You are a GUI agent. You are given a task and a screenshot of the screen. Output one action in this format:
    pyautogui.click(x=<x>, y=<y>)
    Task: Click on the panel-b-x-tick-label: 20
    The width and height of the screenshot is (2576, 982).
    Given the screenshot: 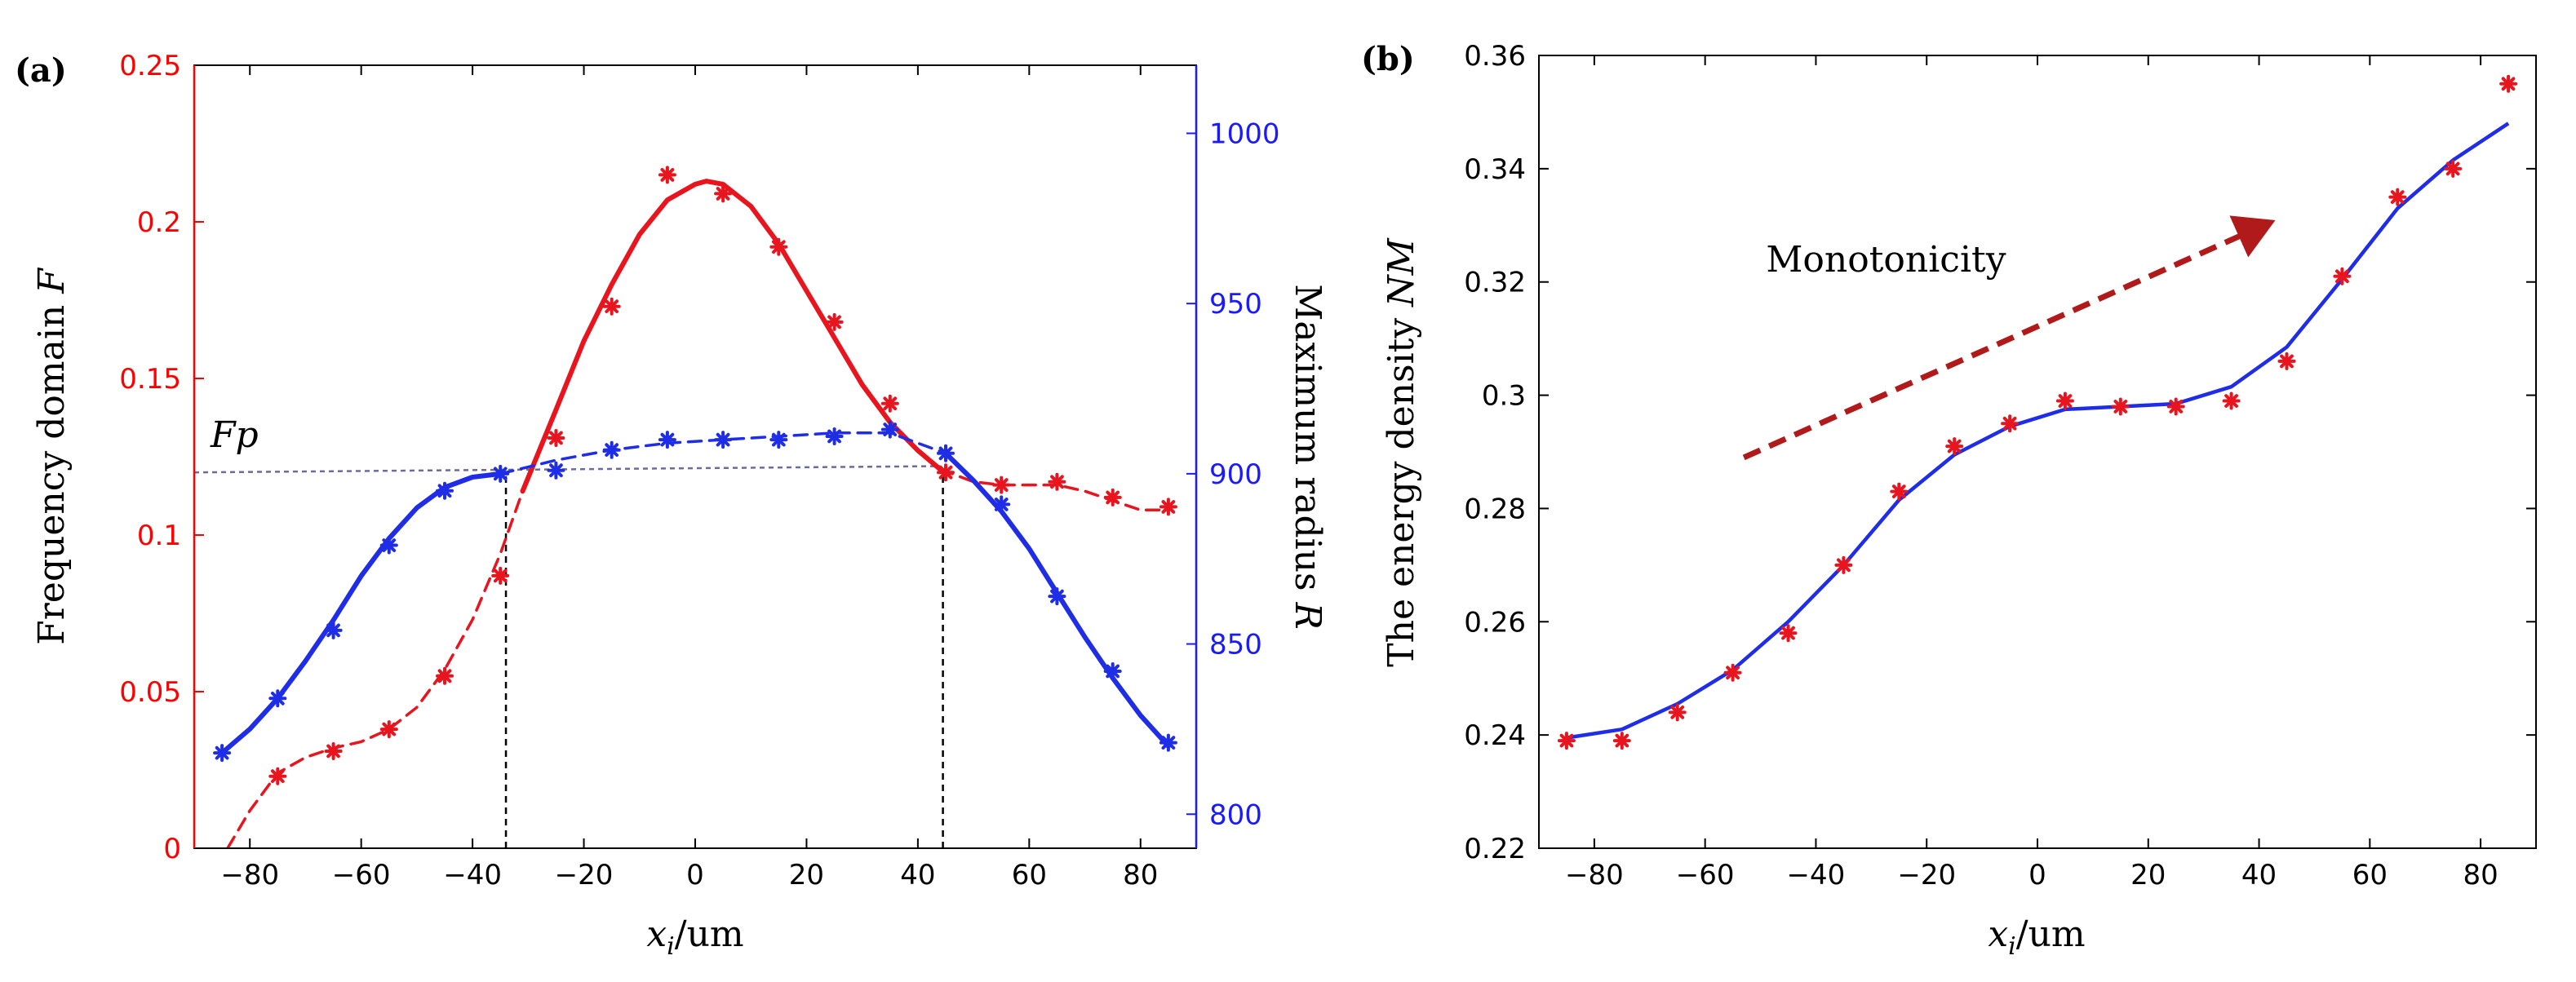 What is the action you would take?
    pyautogui.click(x=2148, y=875)
    